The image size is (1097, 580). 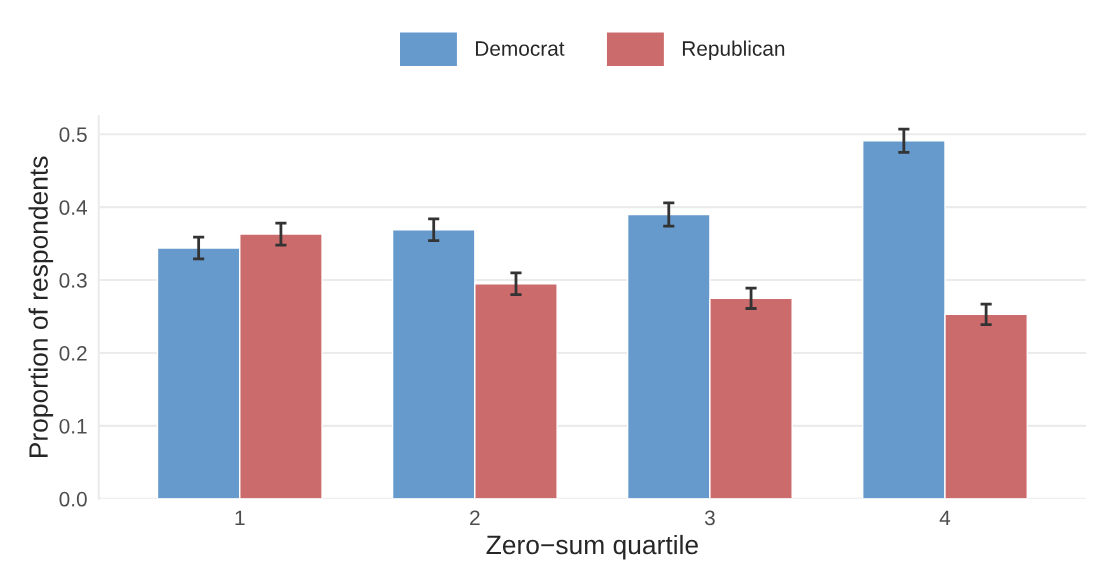 What do you see at coordinates (73, 353) in the screenshot?
I see `y-tick-label: 0.2` at bounding box center [73, 353].